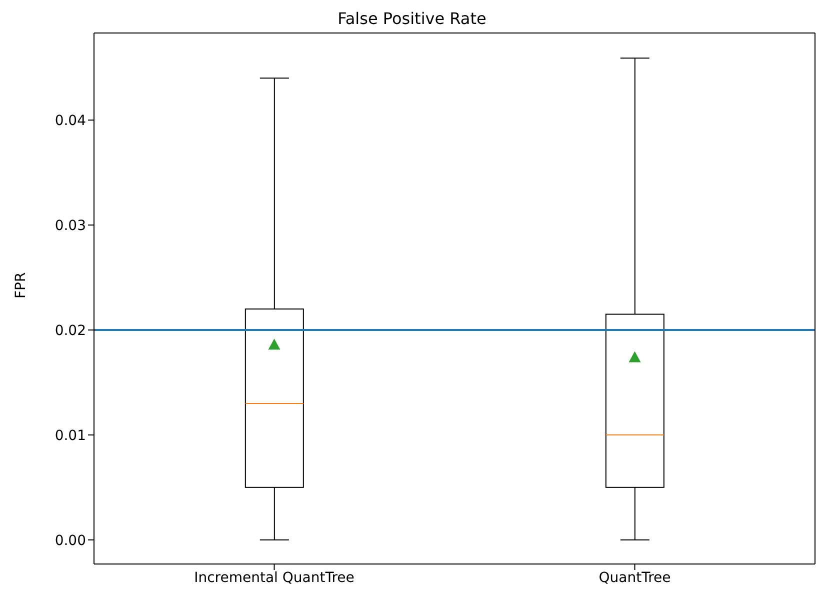 This screenshot has width=816, height=610. I want to click on y-tick-label: 0.04, so click(70, 121).